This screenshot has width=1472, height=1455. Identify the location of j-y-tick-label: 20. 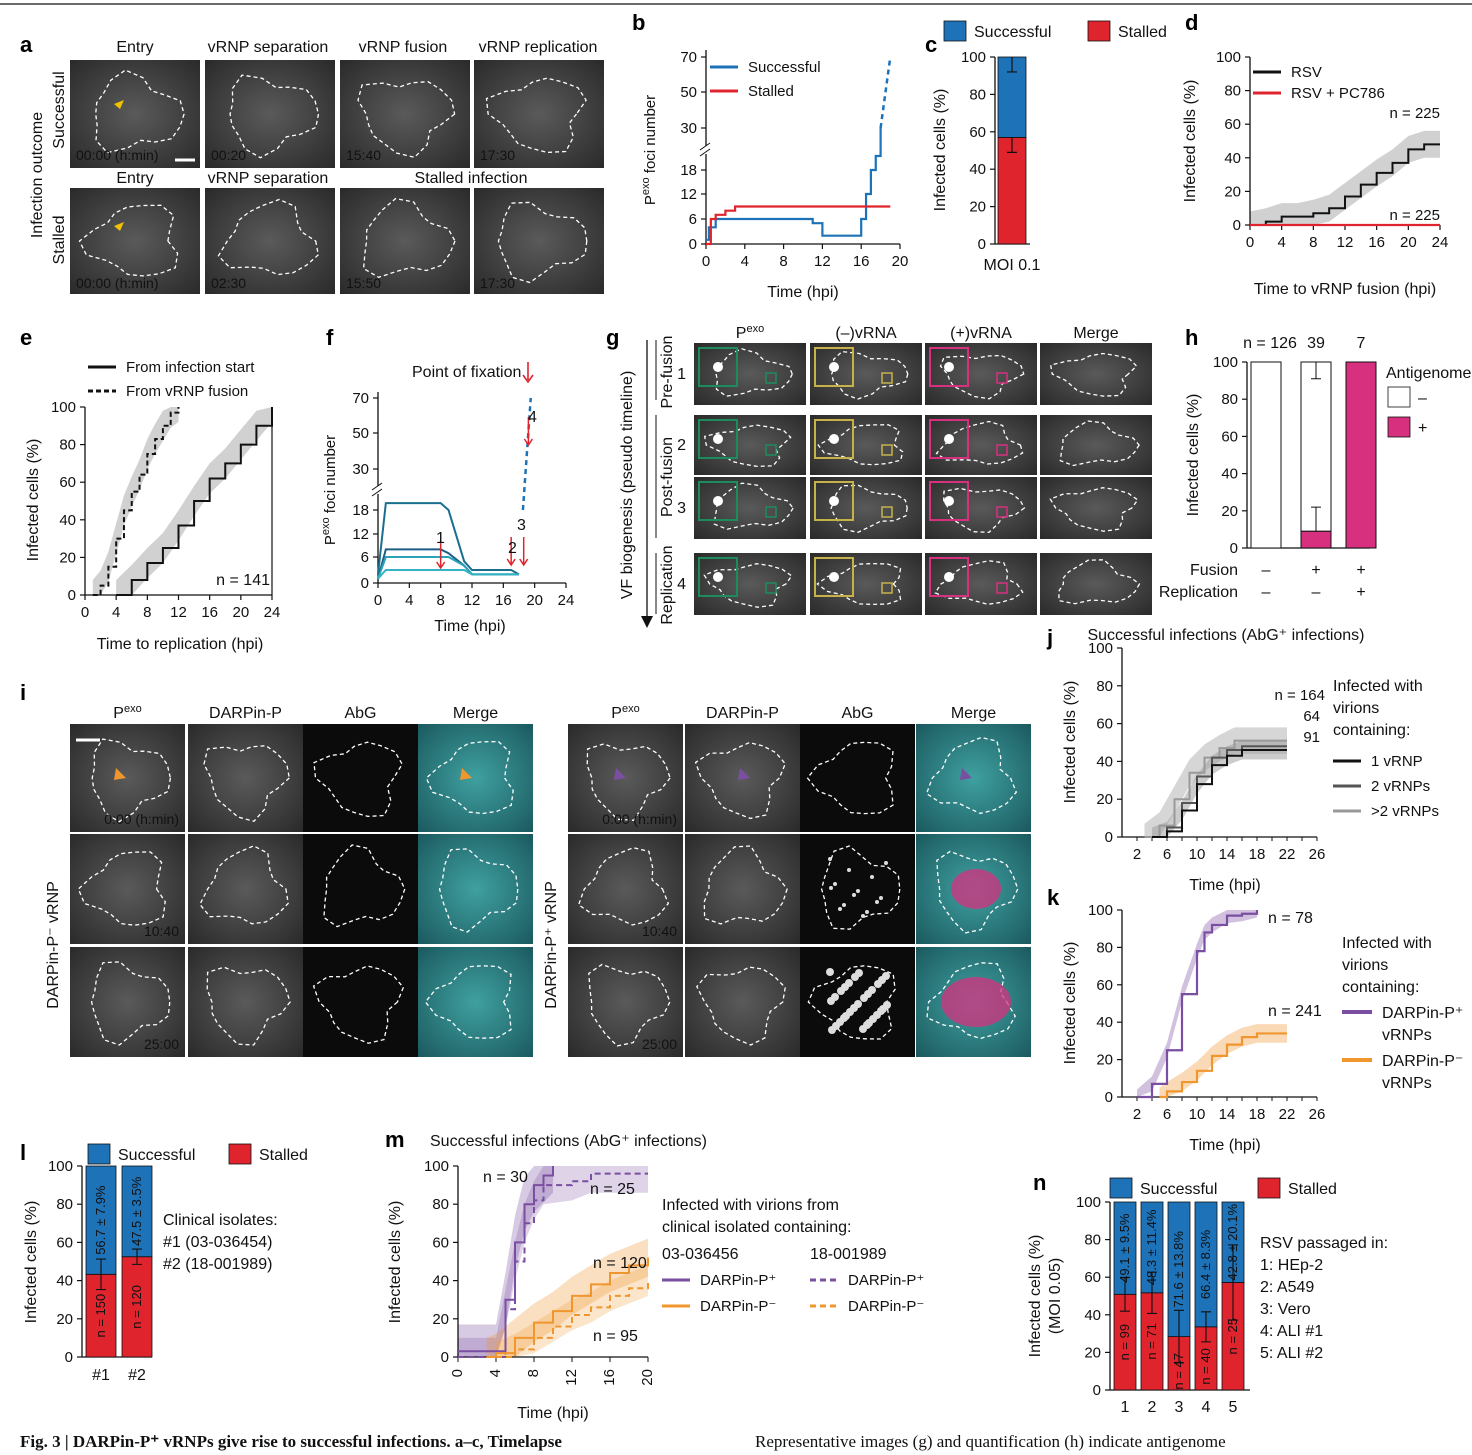
(1104, 799).